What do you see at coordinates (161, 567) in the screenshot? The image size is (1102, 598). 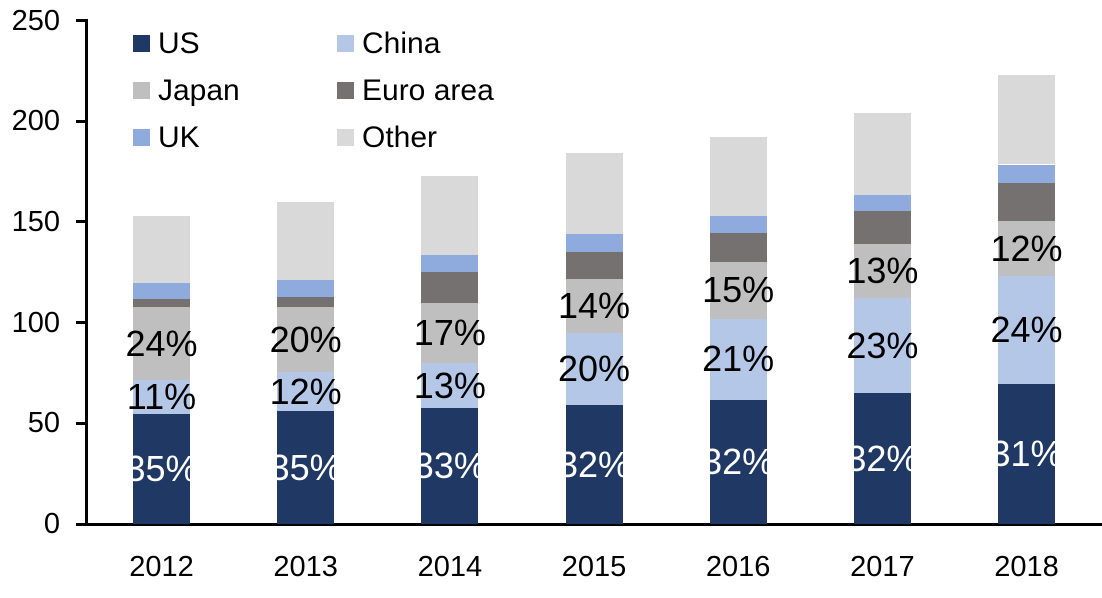 I see `x-axis-tick-label: 2012` at bounding box center [161, 567].